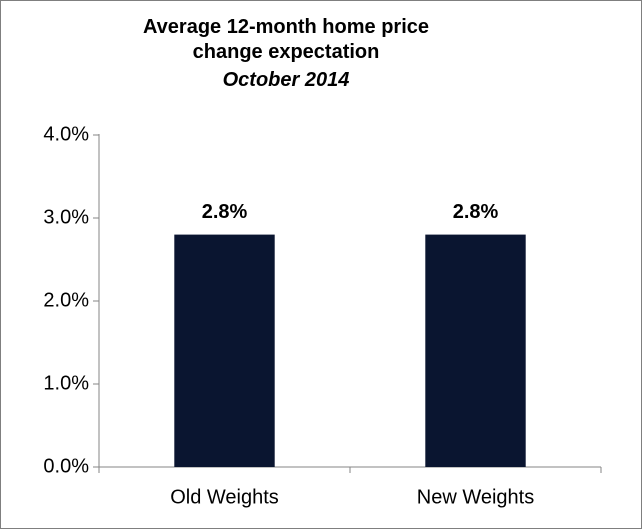 The width and height of the screenshot is (642, 529). I want to click on y-tick-label: 3.0%, so click(66, 217).